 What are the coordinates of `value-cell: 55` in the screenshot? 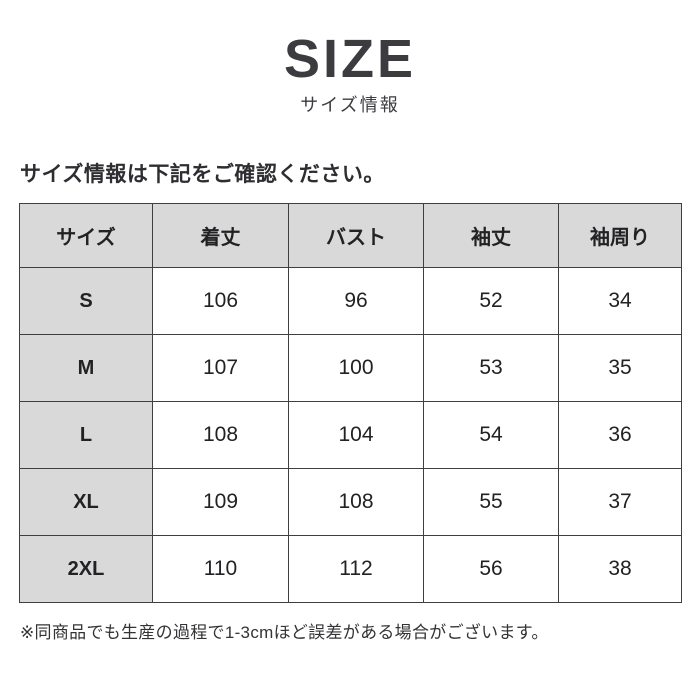 It's located at (491, 502).